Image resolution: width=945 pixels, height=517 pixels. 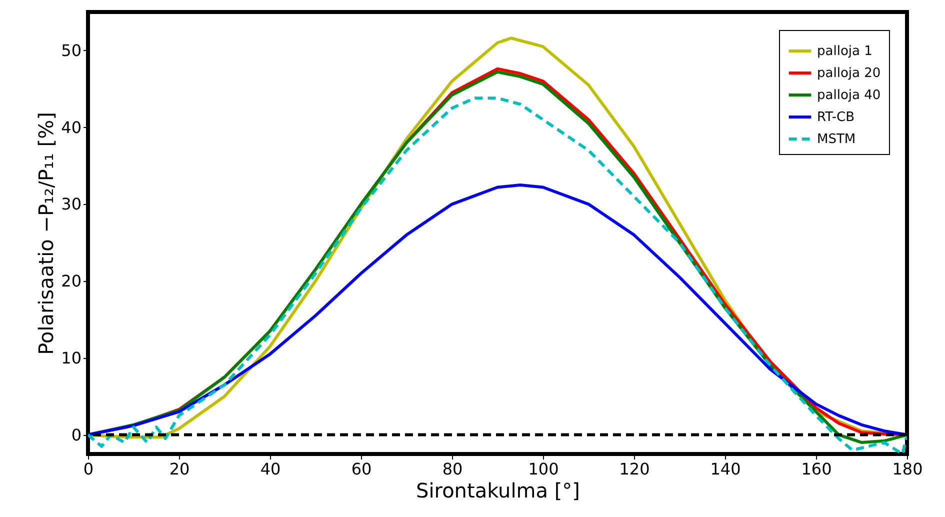 What do you see at coordinates (88, 469) in the screenshot?
I see `x-tick-label: 0` at bounding box center [88, 469].